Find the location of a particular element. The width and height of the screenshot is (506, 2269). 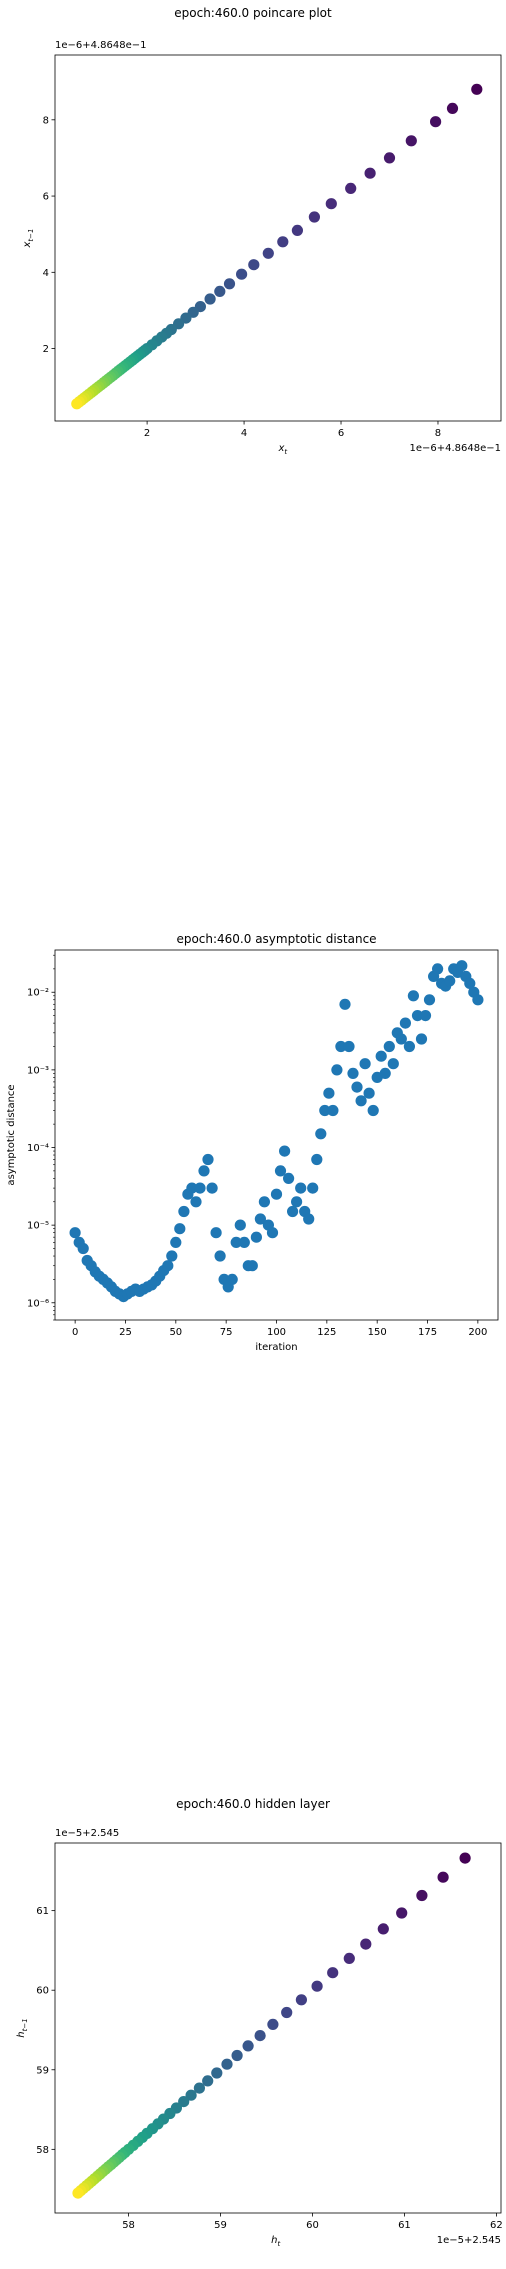

asymptotic-x-tick-label: 150 is located at coordinates (377, 1332).